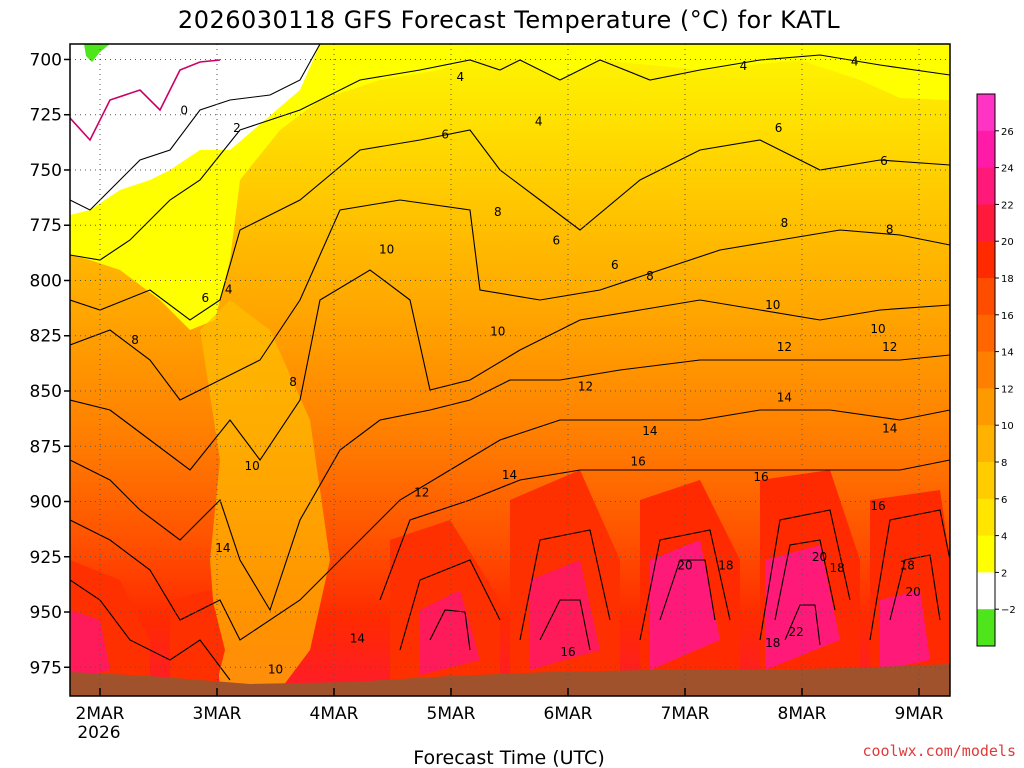  Describe the element at coordinates (1007, 242) in the screenshot. I see `colorbar-label: 20` at that location.